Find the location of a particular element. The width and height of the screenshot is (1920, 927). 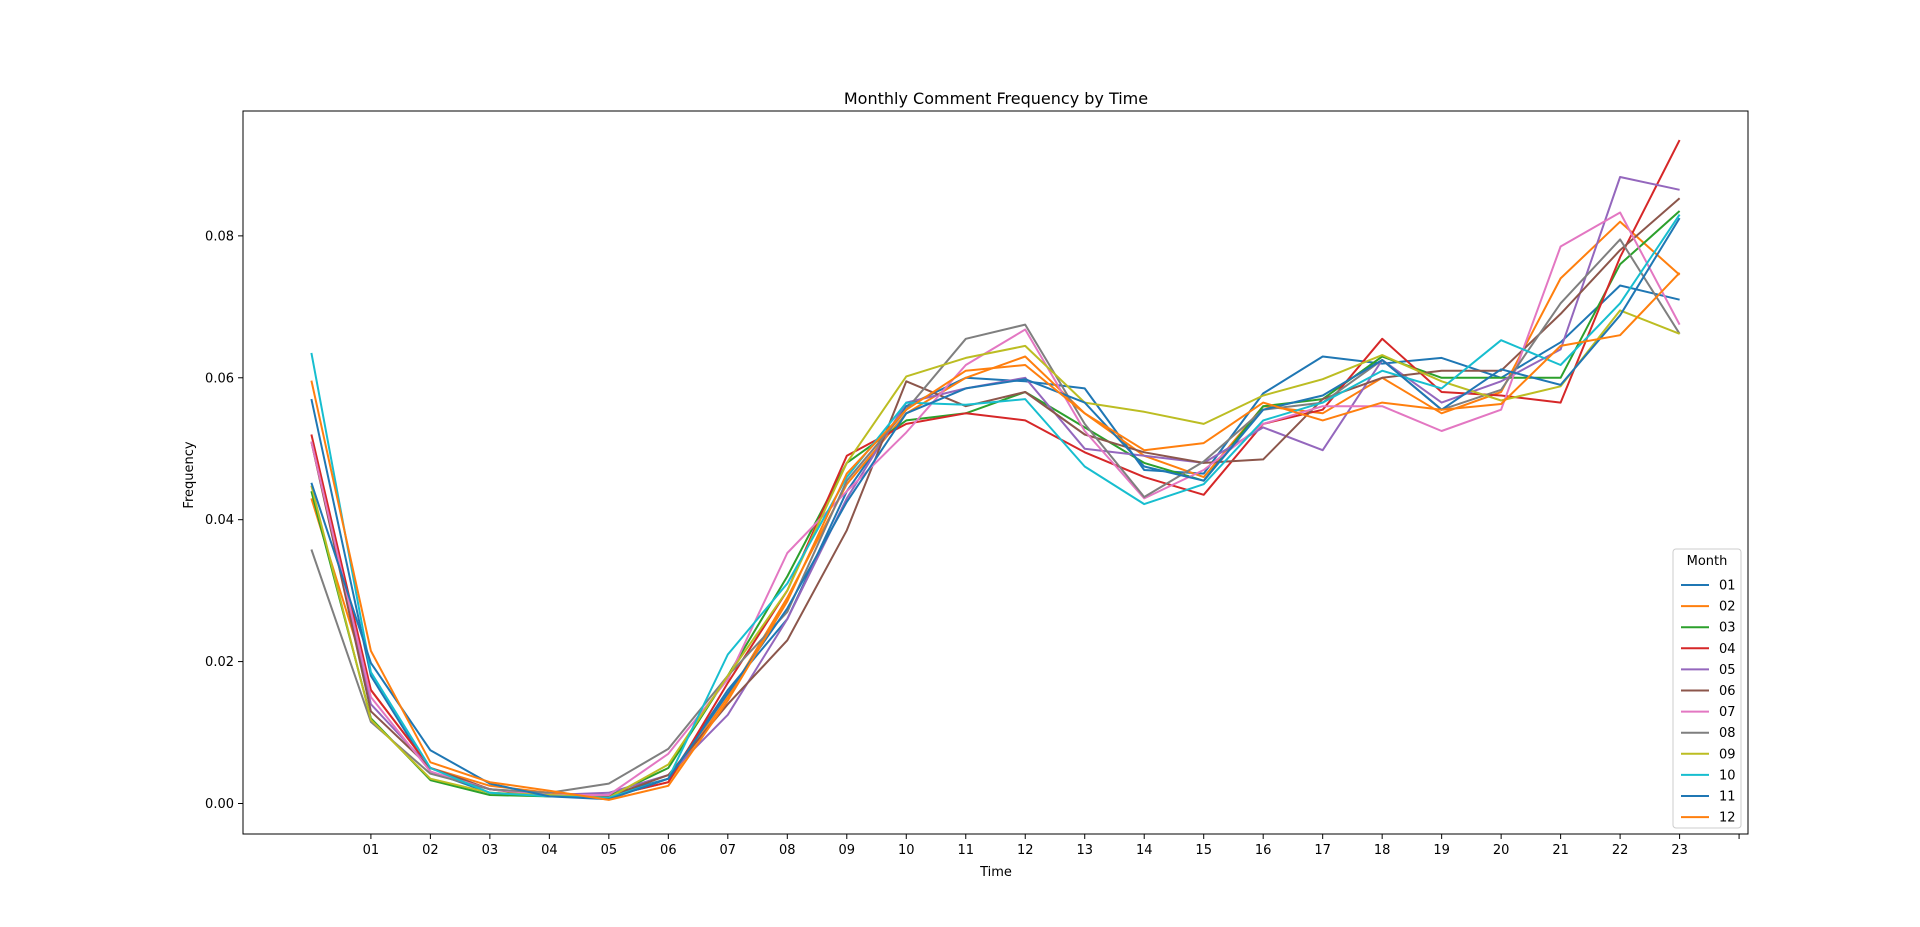

y-tick-label: 0.00 is located at coordinates (219, 804).